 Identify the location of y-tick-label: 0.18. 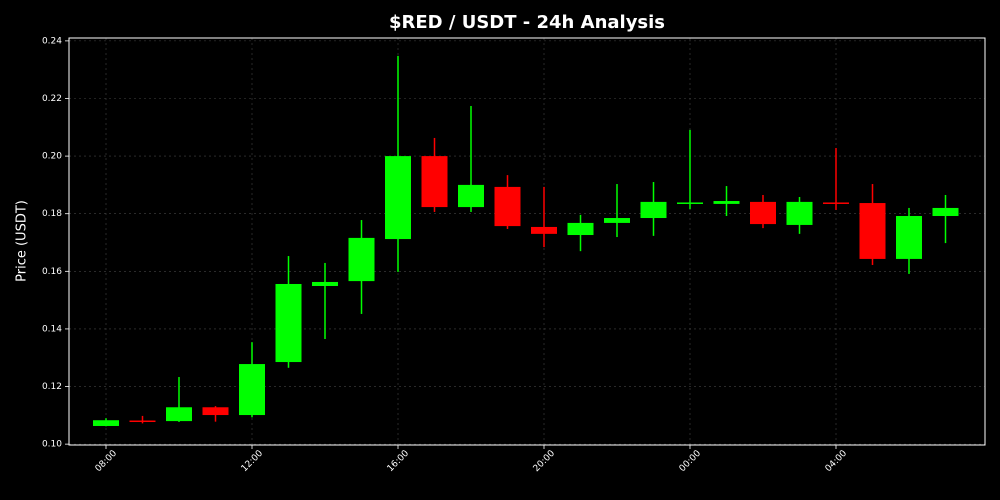
(52, 214).